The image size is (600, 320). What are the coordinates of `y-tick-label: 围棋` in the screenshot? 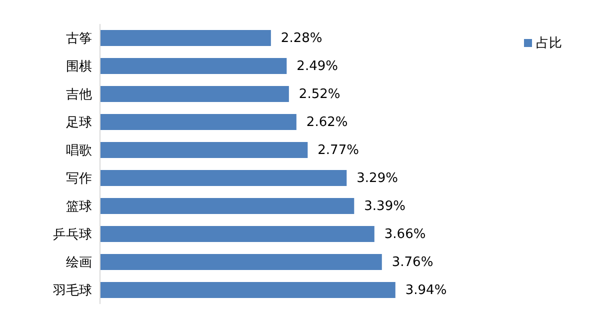 It's located at (79, 67).